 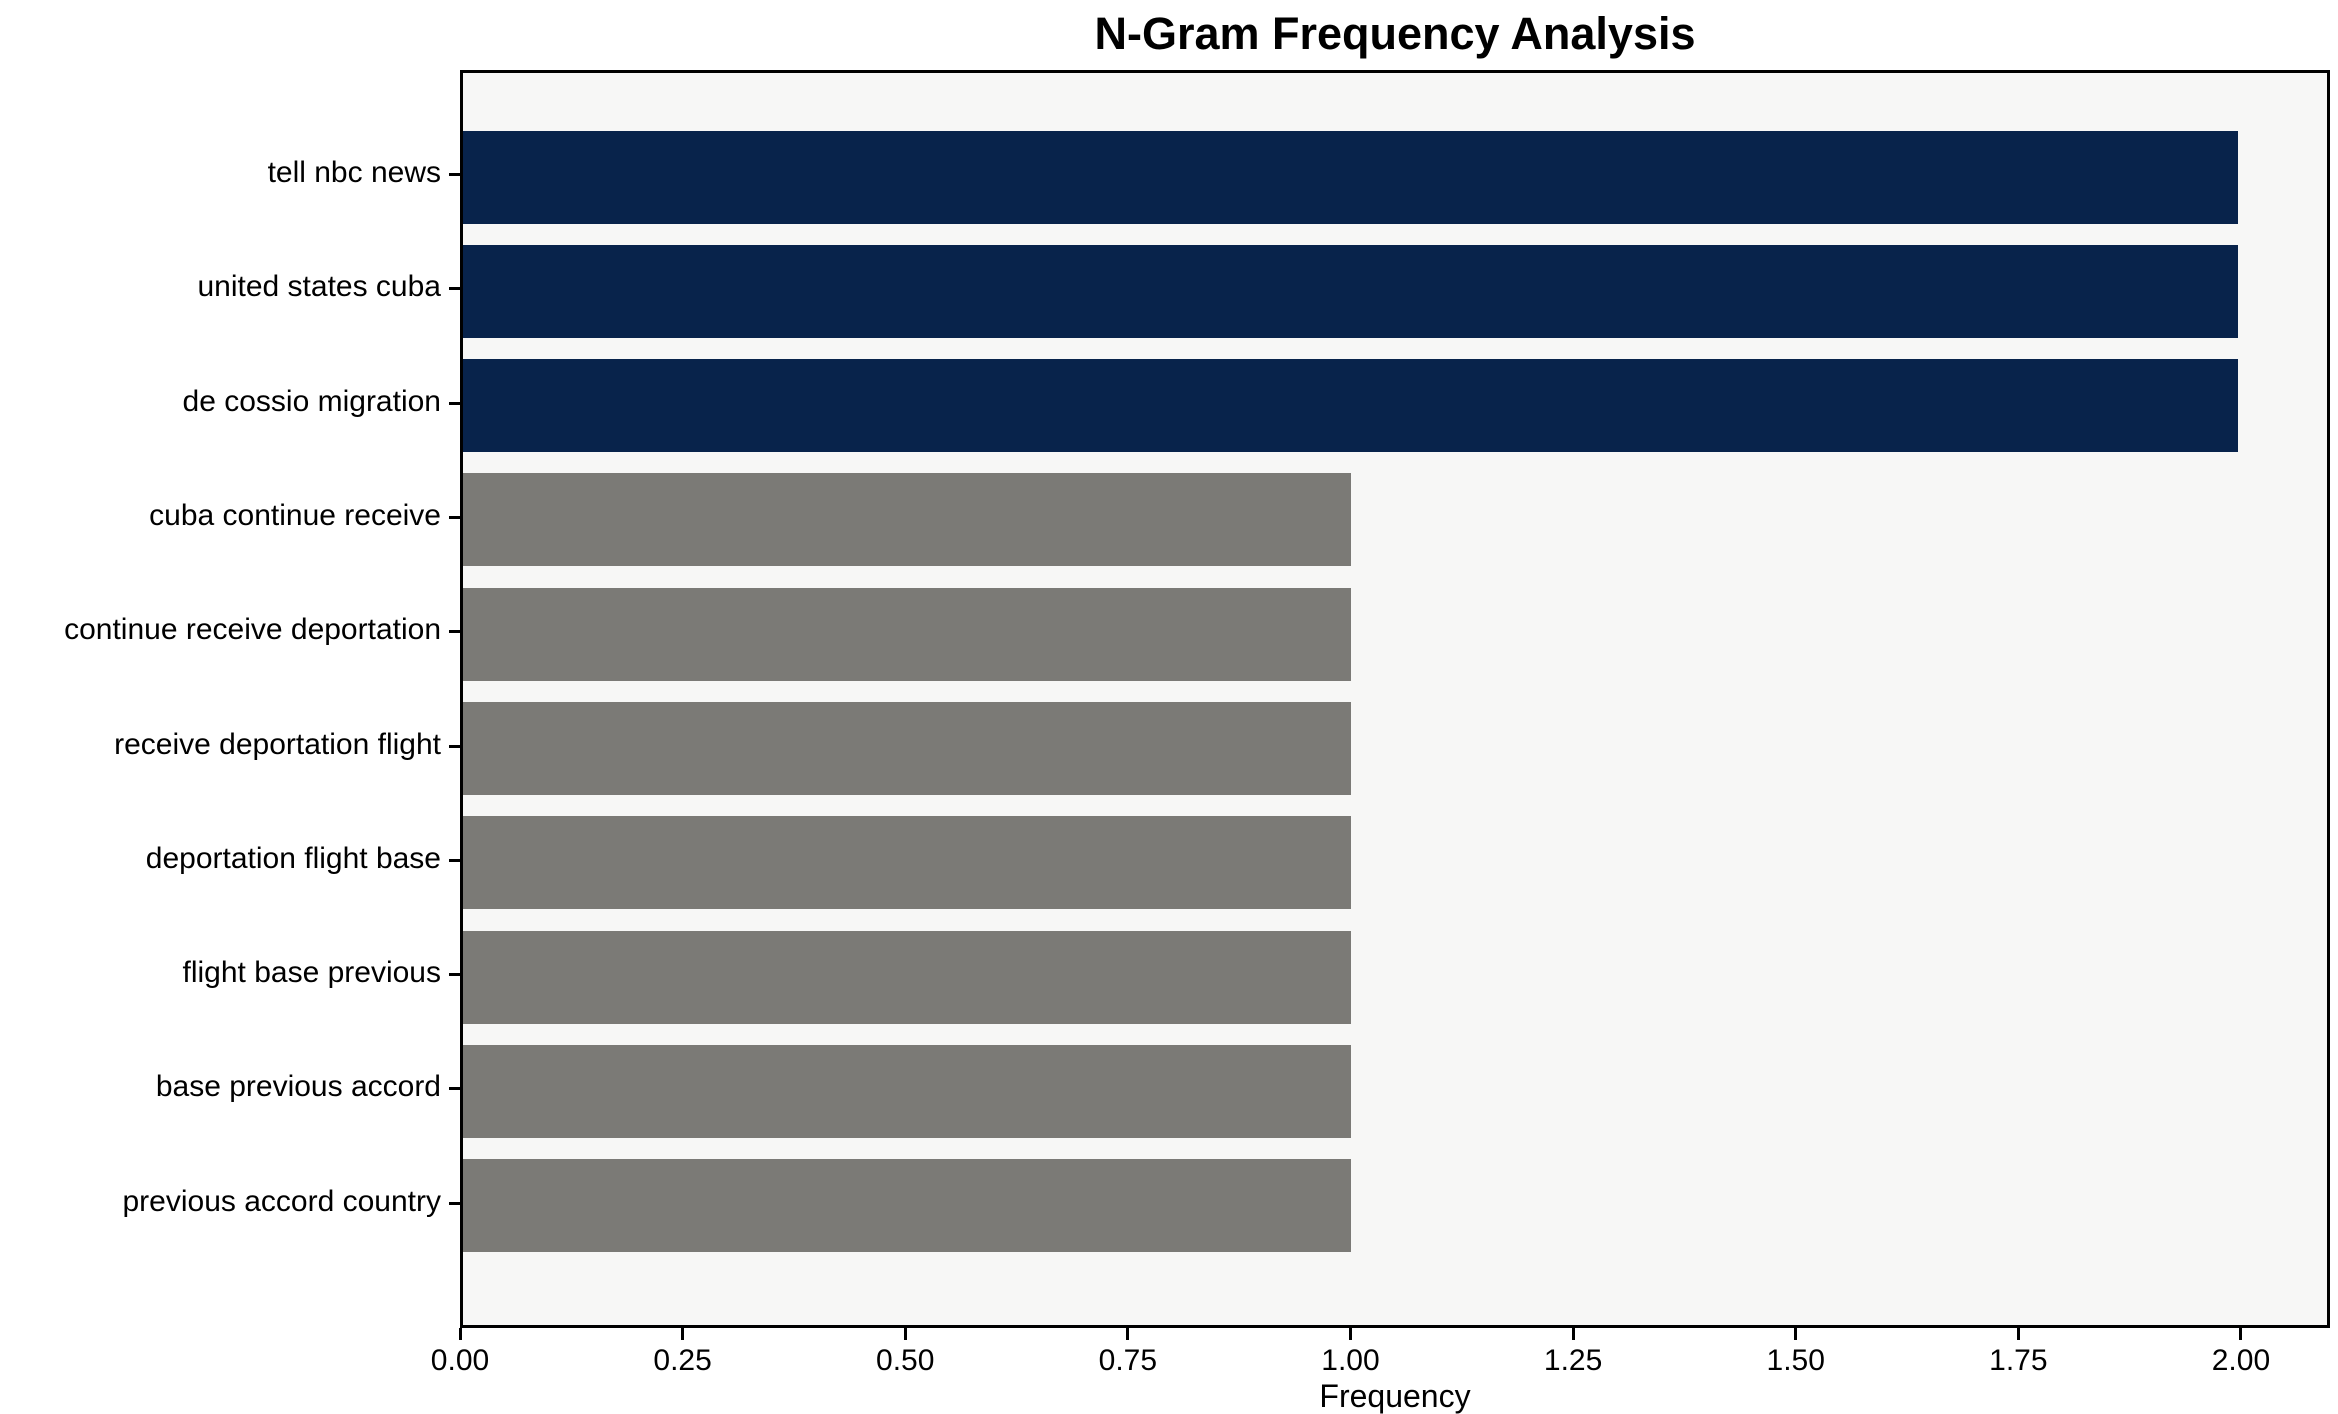 I want to click on x-tick-label: 0.50, so click(x=905, y=1360).